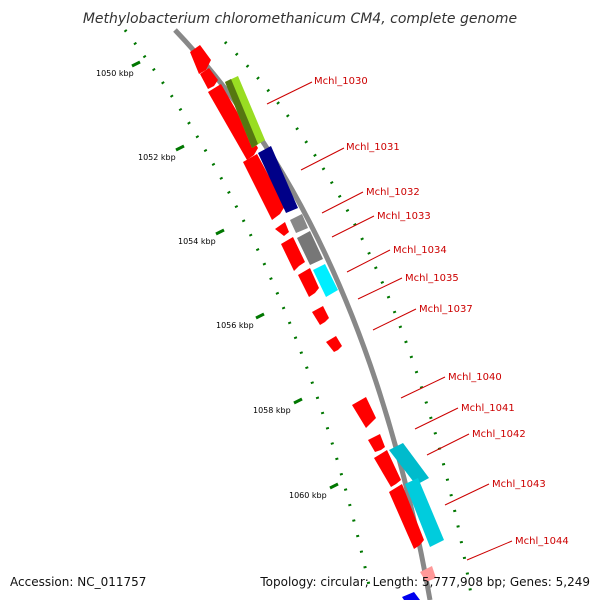 The image size is (600, 600). What do you see at coordinates (197, 241) in the screenshot?
I see `tick-label: 1054 kbp` at bounding box center [197, 241].